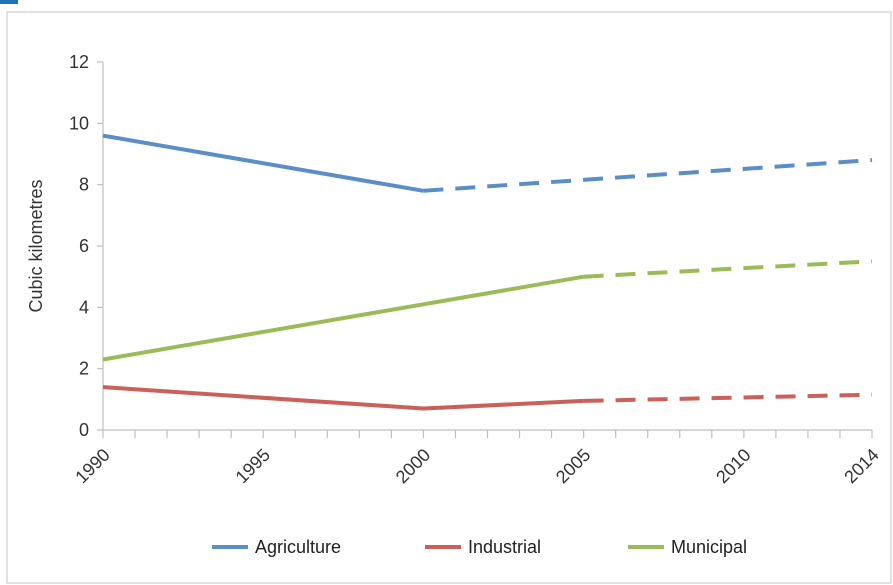  I want to click on agriculture-series-line, so click(263, 163).